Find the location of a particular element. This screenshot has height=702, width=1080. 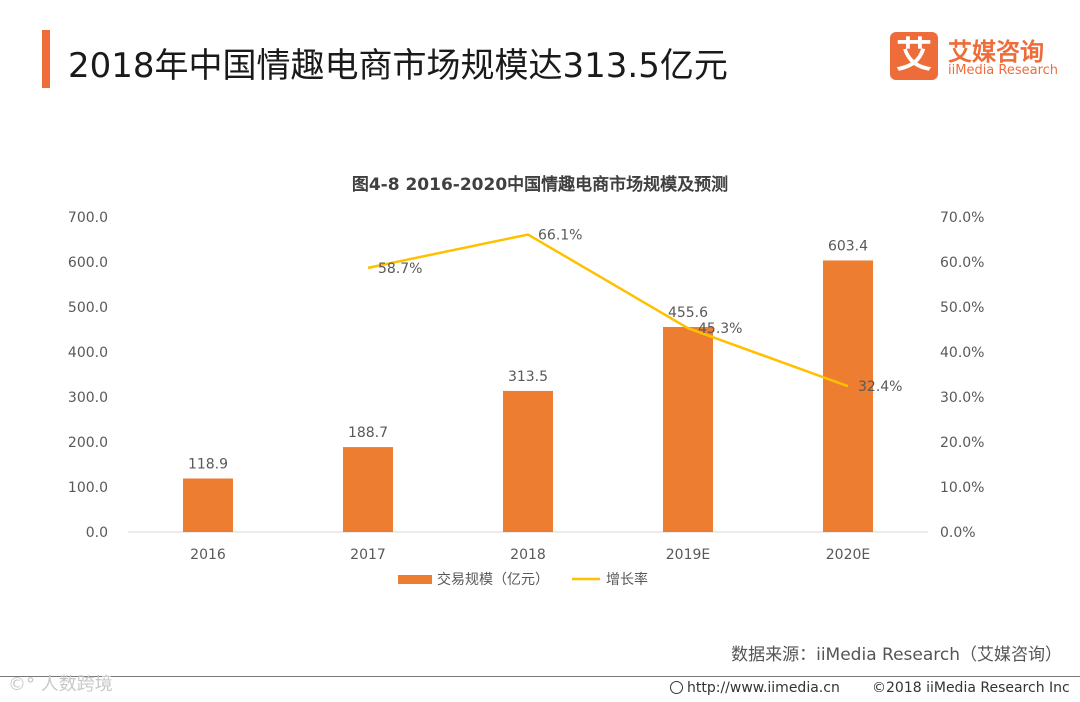

y-right-tick-label: 10.0% is located at coordinates (962, 488).